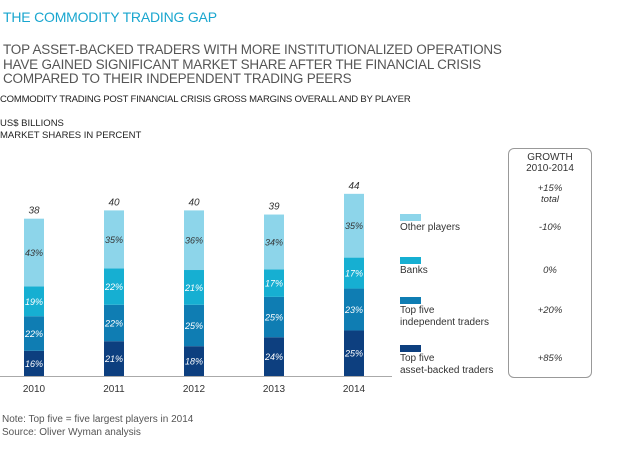 Image resolution: width=617 pixels, height=466 pixels. Describe the element at coordinates (32, 123) in the screenshot. I see `units-currency: US$ BILLIONS` at that location.